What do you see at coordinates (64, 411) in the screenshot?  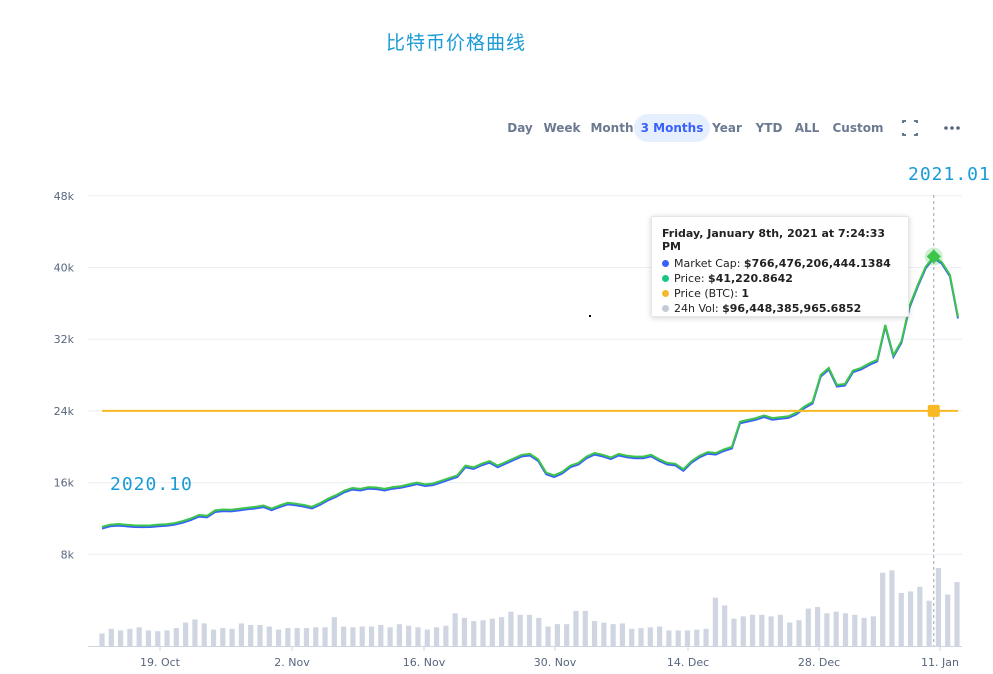 I see `y-tick-label: 24k` at bounding box center [64, 411].